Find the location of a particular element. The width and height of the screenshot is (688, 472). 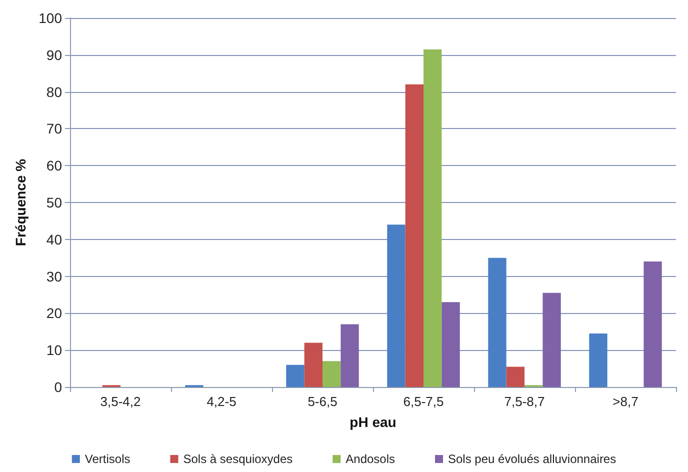

y-tick-label: 50 is located at coordinates (54, 202).